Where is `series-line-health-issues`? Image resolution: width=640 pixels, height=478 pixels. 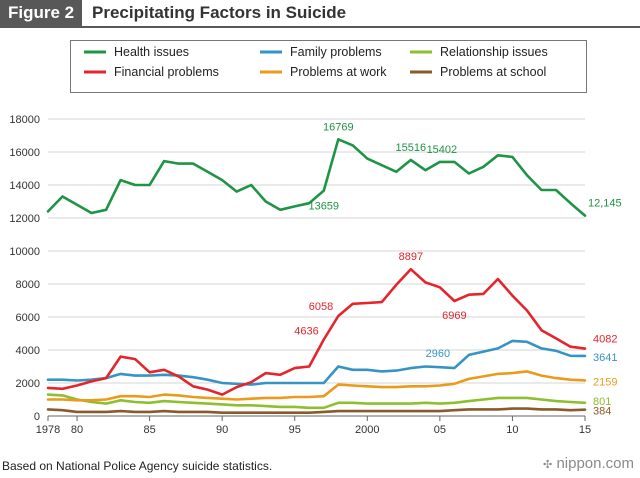 series-line-health-issues is located at coordinates (316, 177).